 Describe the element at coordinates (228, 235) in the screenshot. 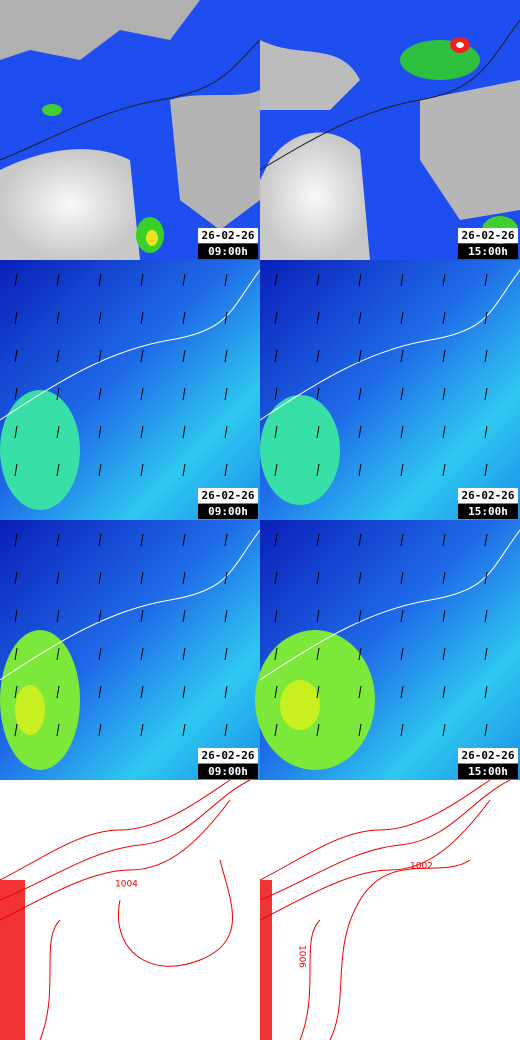

I see `date-label: 26-02-26` at that location.